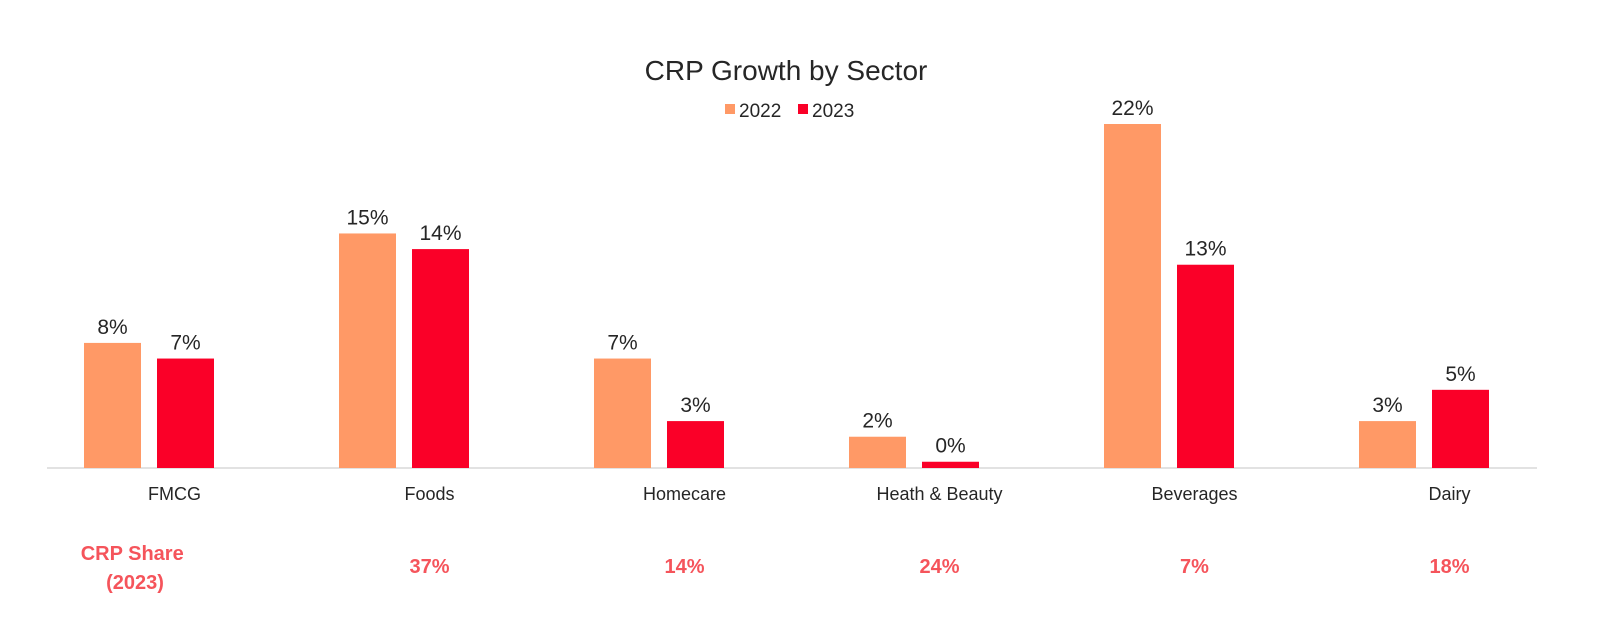  What do you see at coordinates (1194, 494) in the screenshot?
I see `x-tick-label: Beverages` at bounding box center [1194, 494].